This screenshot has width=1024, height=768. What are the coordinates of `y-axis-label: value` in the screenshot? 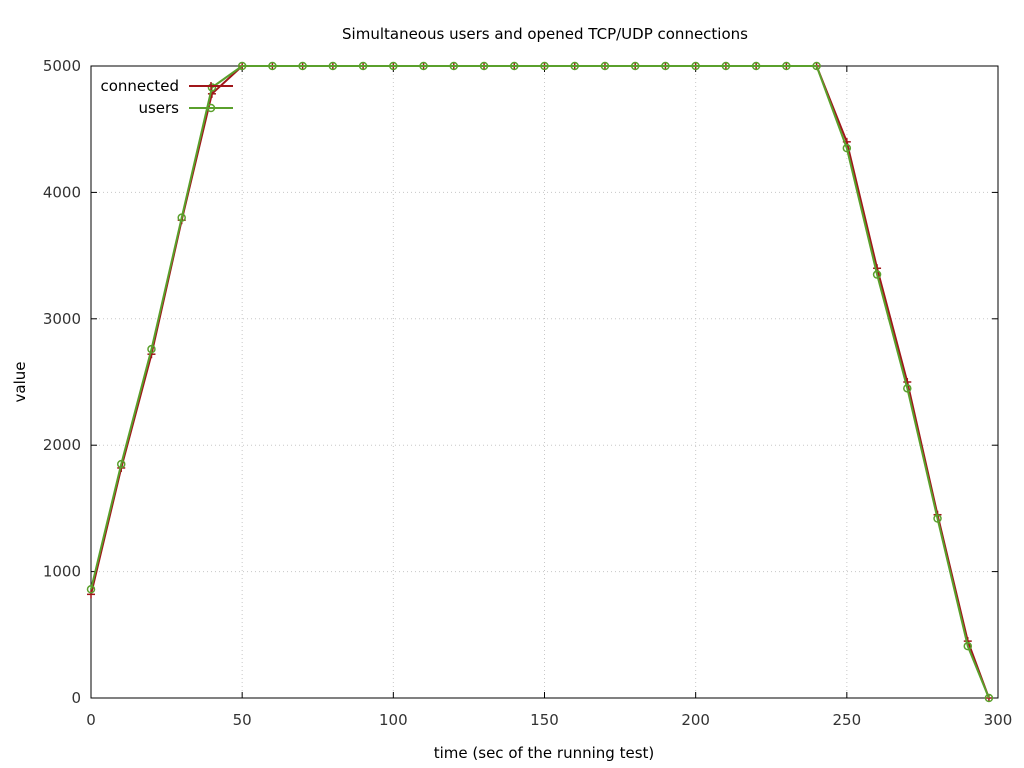 It's located at (20, 382).